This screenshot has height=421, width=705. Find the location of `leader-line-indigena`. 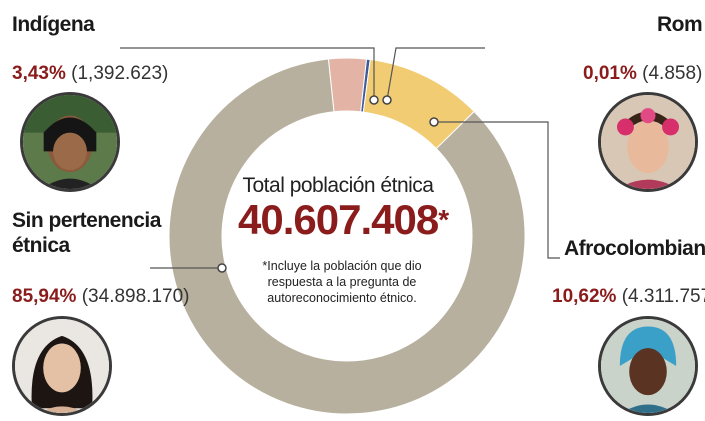

leader-line-indigena is located at coordinates (247, 73).